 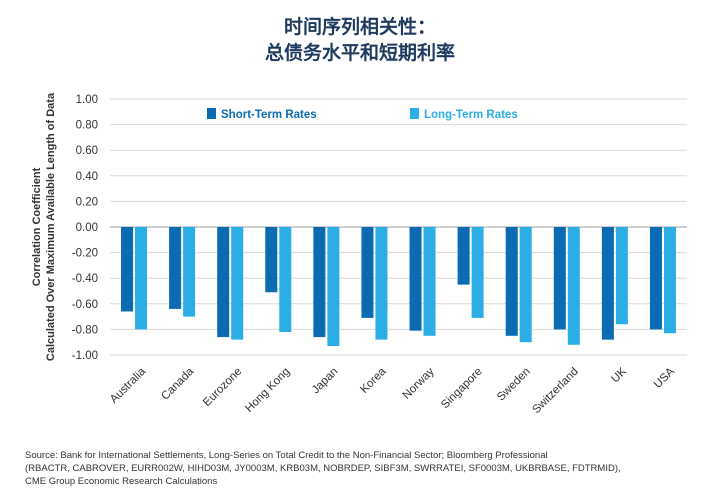 I want to click on y-tick-label: -0.80, so click(x=85, y=330).